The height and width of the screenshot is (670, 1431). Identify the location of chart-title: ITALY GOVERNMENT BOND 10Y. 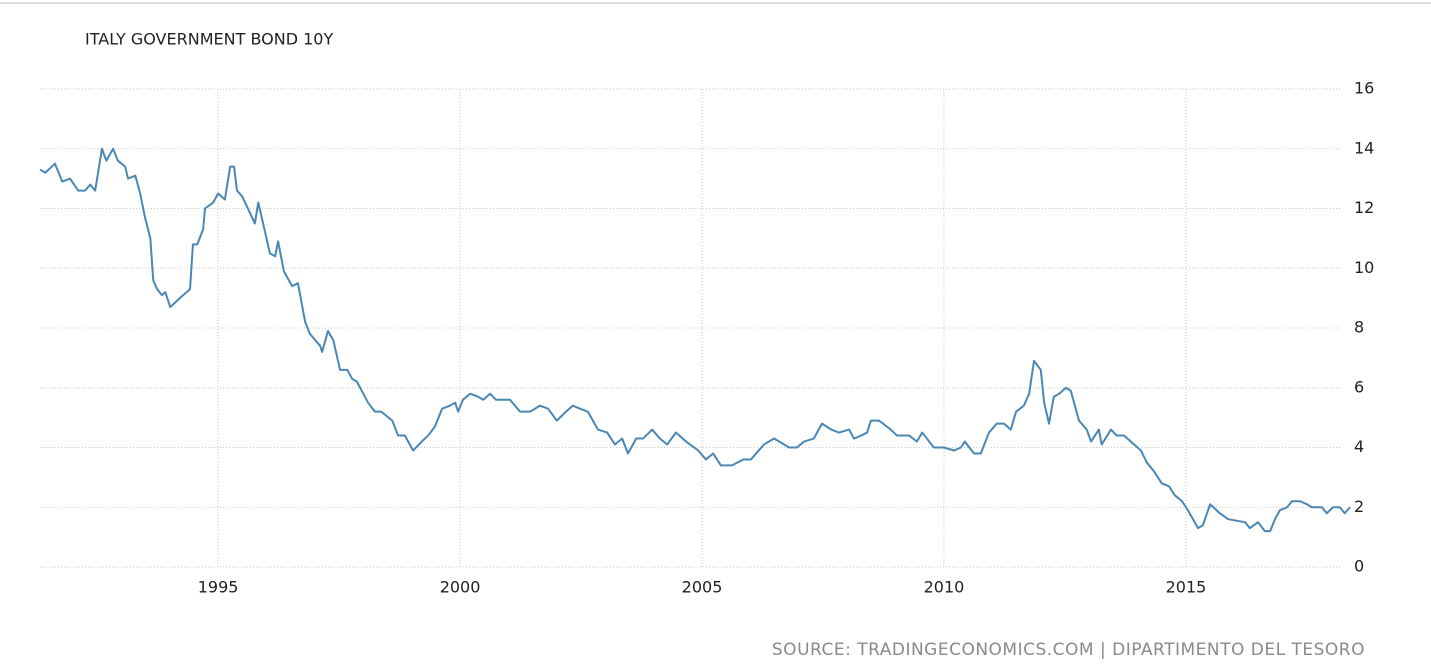
(209, 39).